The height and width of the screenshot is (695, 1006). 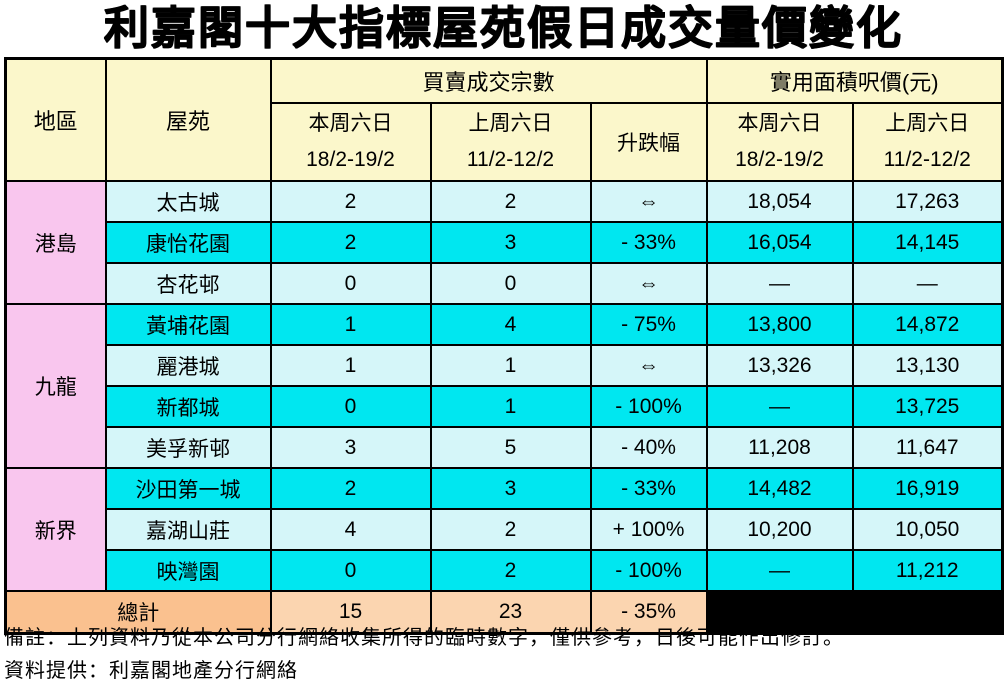 What do you see at coordinates (510, 324) in the screenshot?
I see `tx-last-week-cell: 4` at bounding box center [510, 324].